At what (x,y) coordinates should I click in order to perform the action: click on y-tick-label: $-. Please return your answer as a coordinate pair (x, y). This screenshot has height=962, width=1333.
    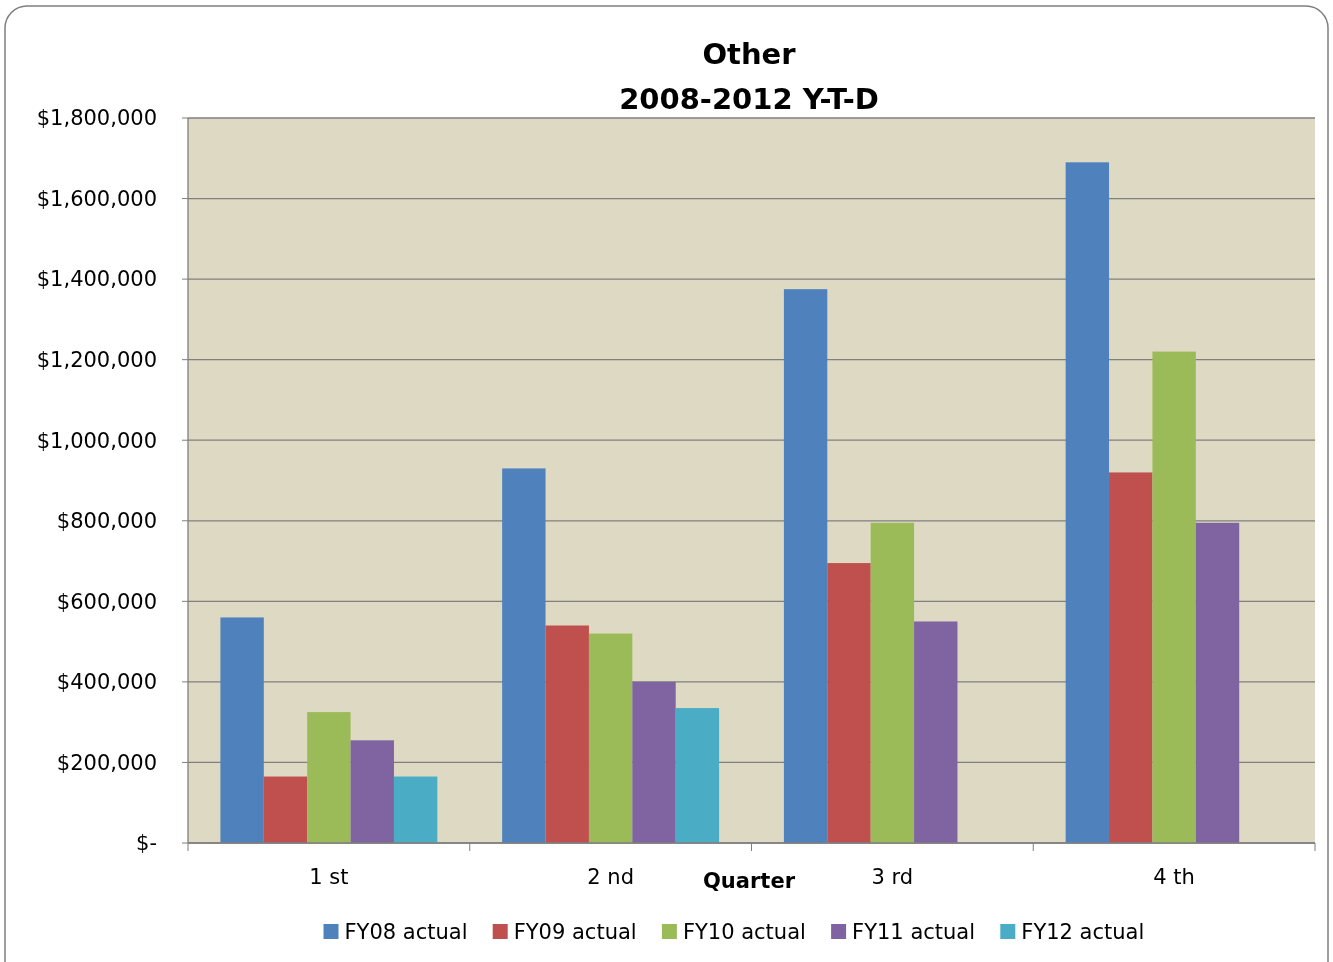
    Looking at the image, I should click on (146, 843).